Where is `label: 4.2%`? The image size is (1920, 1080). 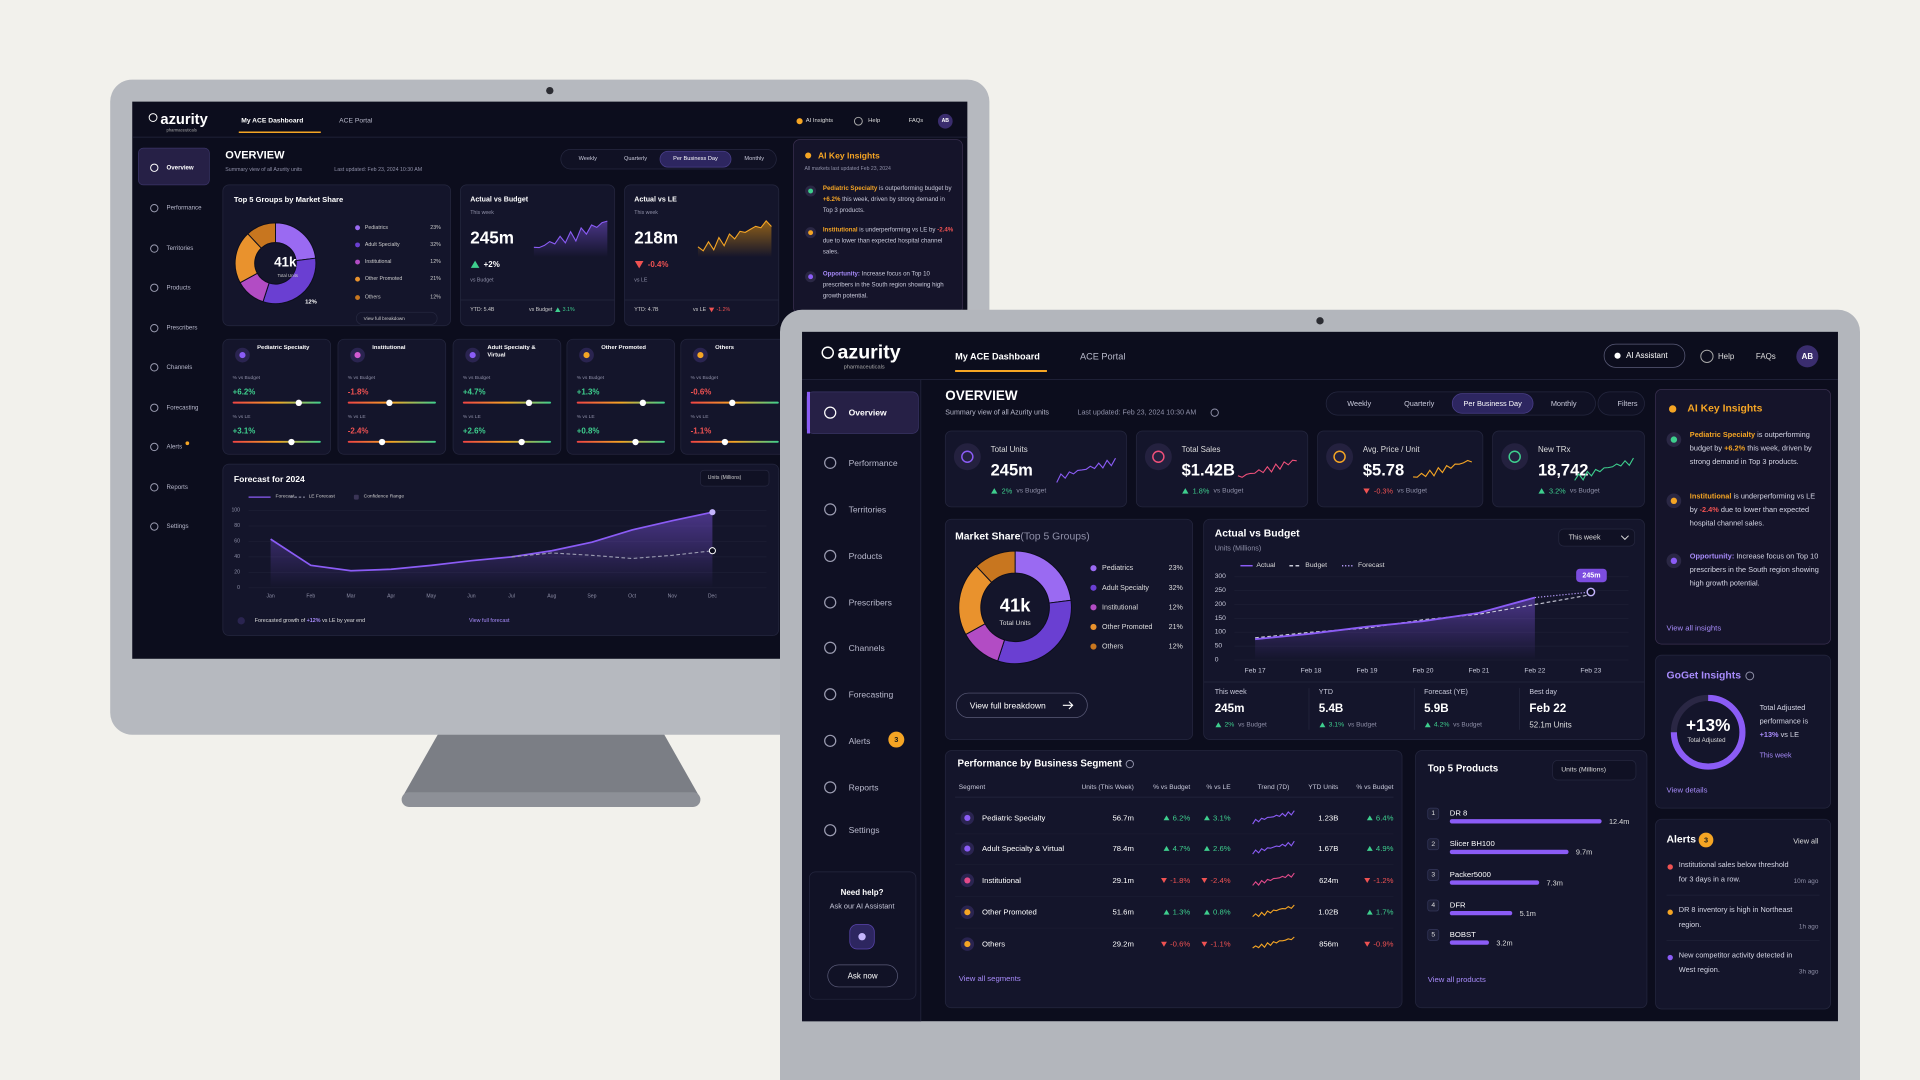 label: 4.2% is located at coordinates (1442, 724).